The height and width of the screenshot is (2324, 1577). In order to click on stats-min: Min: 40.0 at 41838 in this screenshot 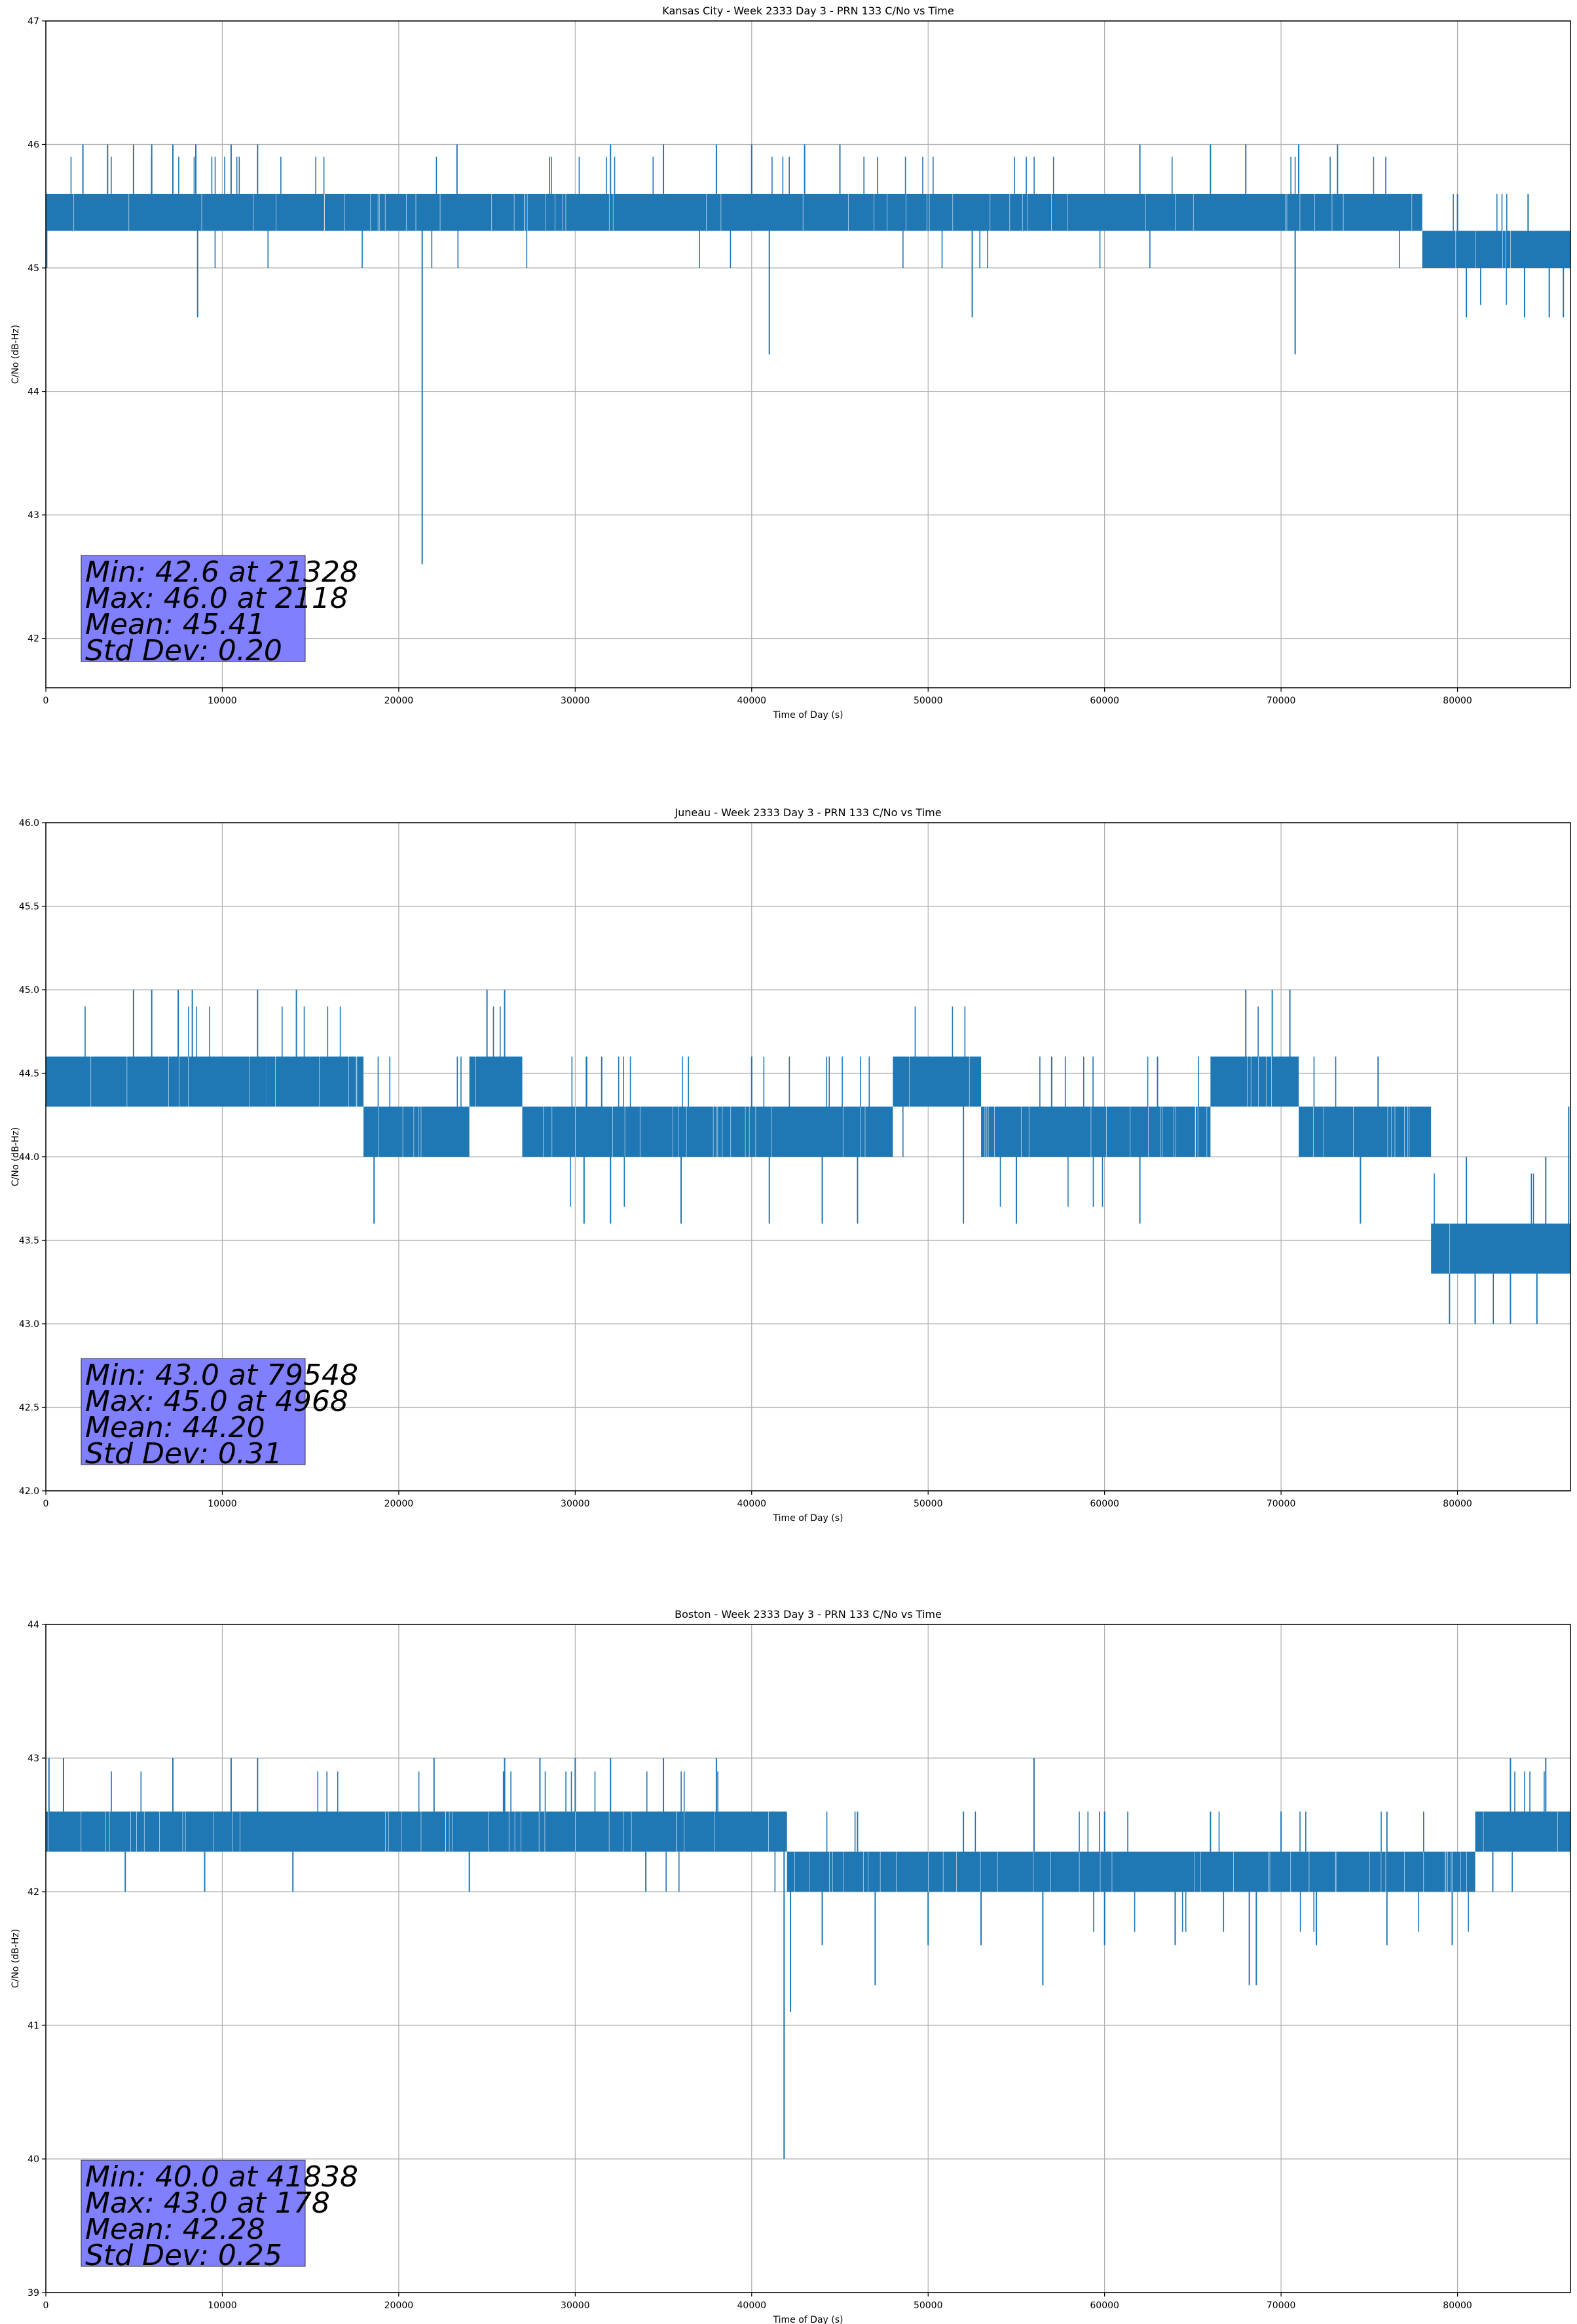, I will do `click(221, 2177)`.